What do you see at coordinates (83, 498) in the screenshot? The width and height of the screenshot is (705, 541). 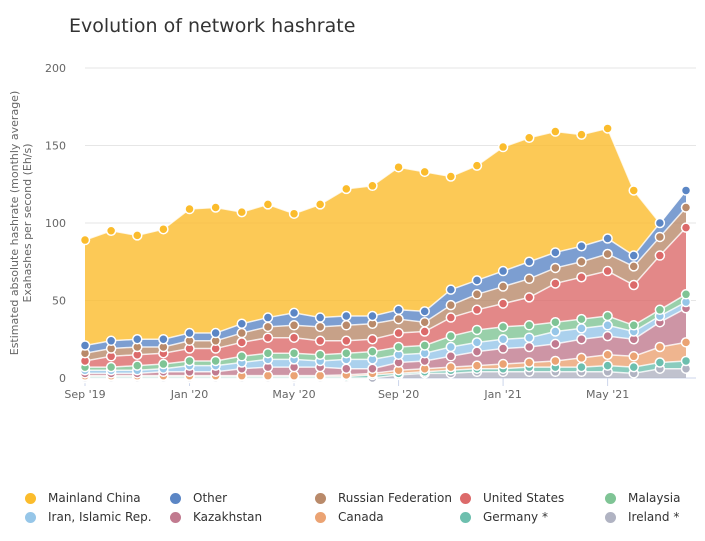 I see `legend-item: Mainland China` at bounding box center [83, 498].